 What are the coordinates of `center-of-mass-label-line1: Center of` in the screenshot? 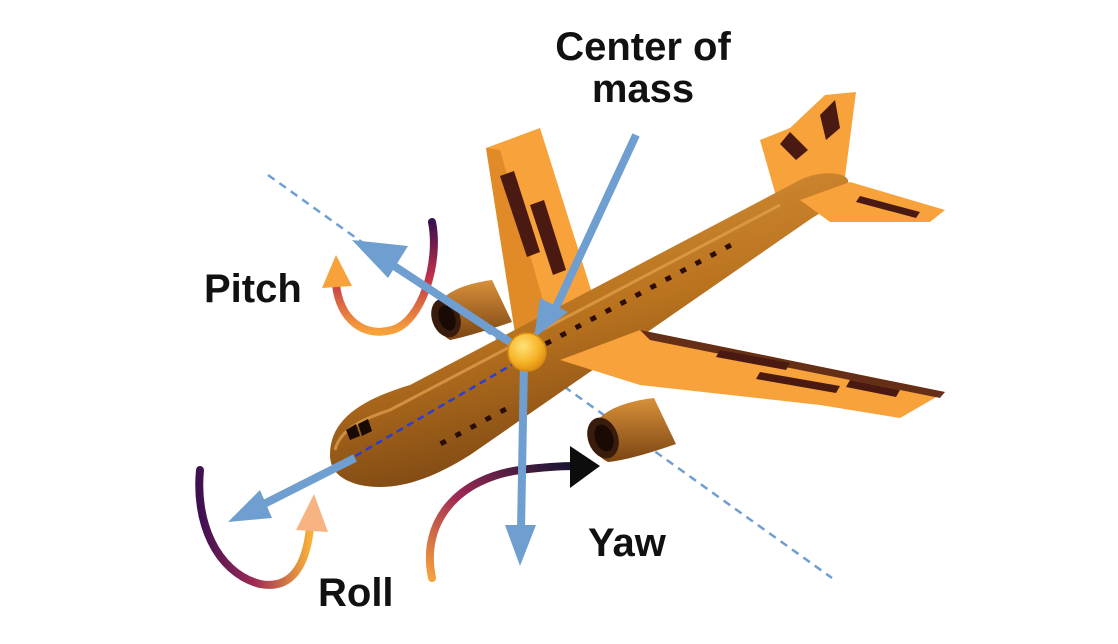 It's located at (643, 47).